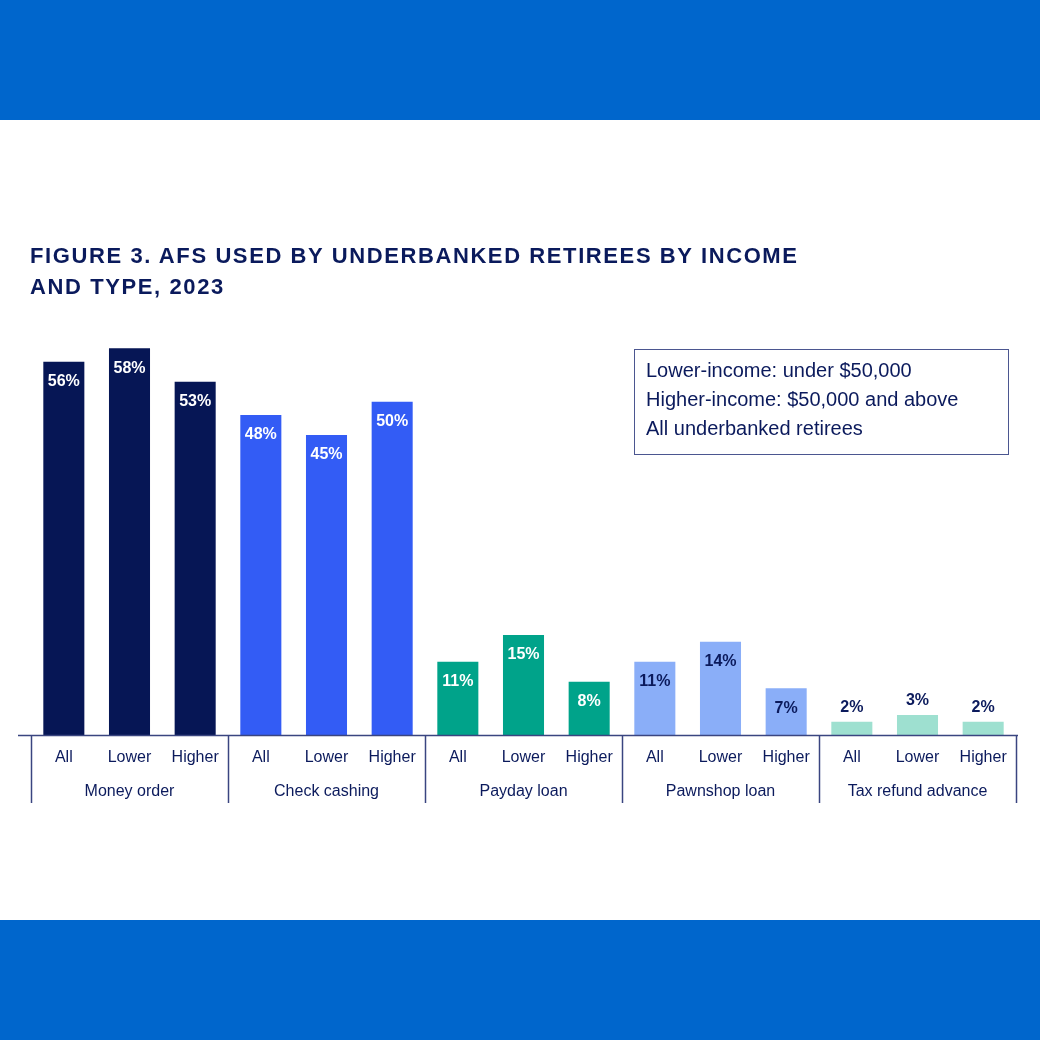 This screenshot has height=1040, width=1040. I want to click on annotation: All underbanked retirees, so click(755, 428).